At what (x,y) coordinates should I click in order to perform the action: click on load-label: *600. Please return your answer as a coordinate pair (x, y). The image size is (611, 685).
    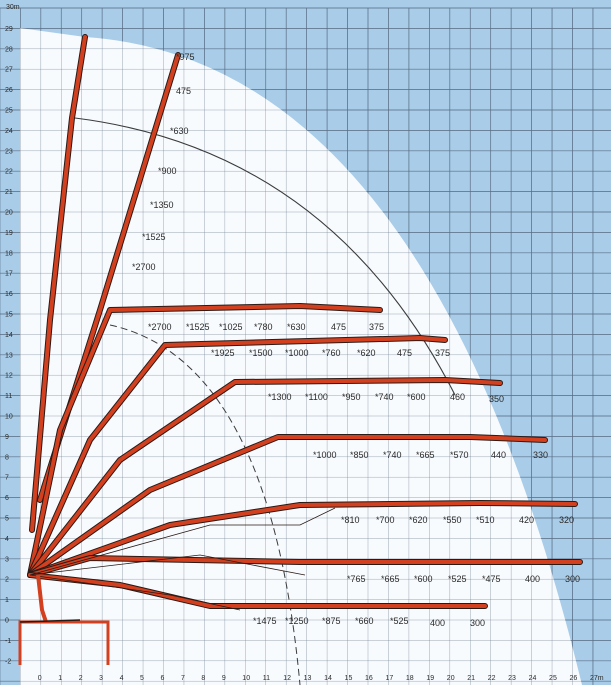
    Looking at the image, I should click on (416, 397).